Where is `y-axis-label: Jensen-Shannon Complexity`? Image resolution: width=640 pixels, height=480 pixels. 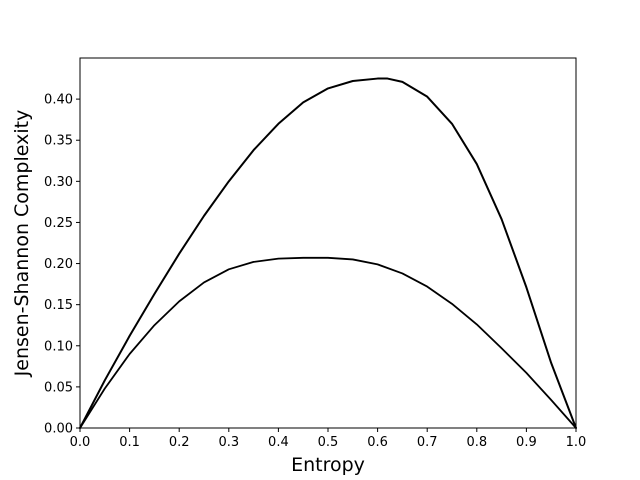
y-axis-label: Jensen-Shannon Complexity is located at coordinates (22, 244).